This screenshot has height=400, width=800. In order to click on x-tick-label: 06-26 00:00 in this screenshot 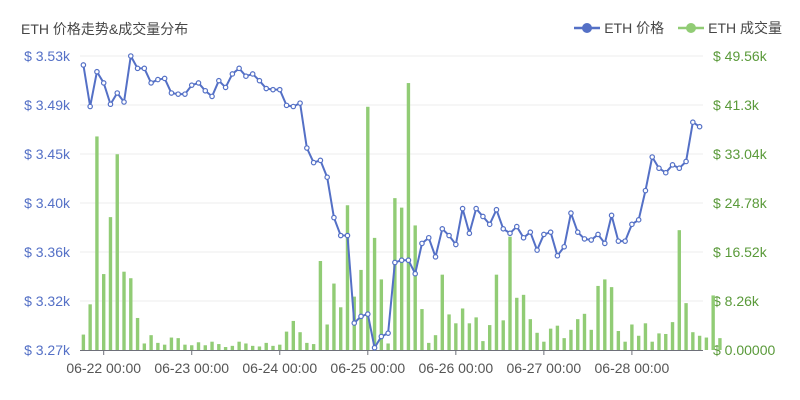, I will do `click(455, 368)`.